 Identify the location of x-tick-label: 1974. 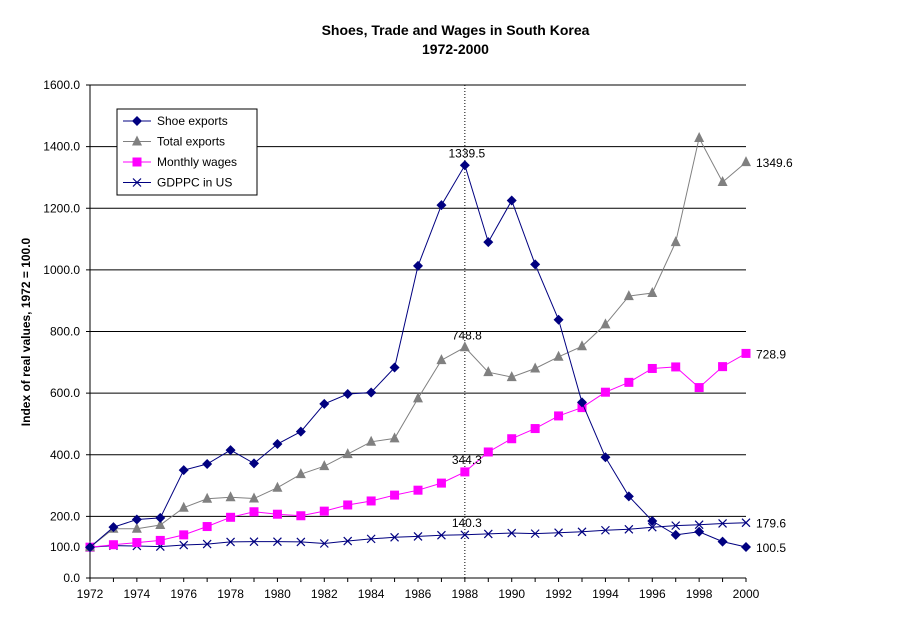
(137, 594).